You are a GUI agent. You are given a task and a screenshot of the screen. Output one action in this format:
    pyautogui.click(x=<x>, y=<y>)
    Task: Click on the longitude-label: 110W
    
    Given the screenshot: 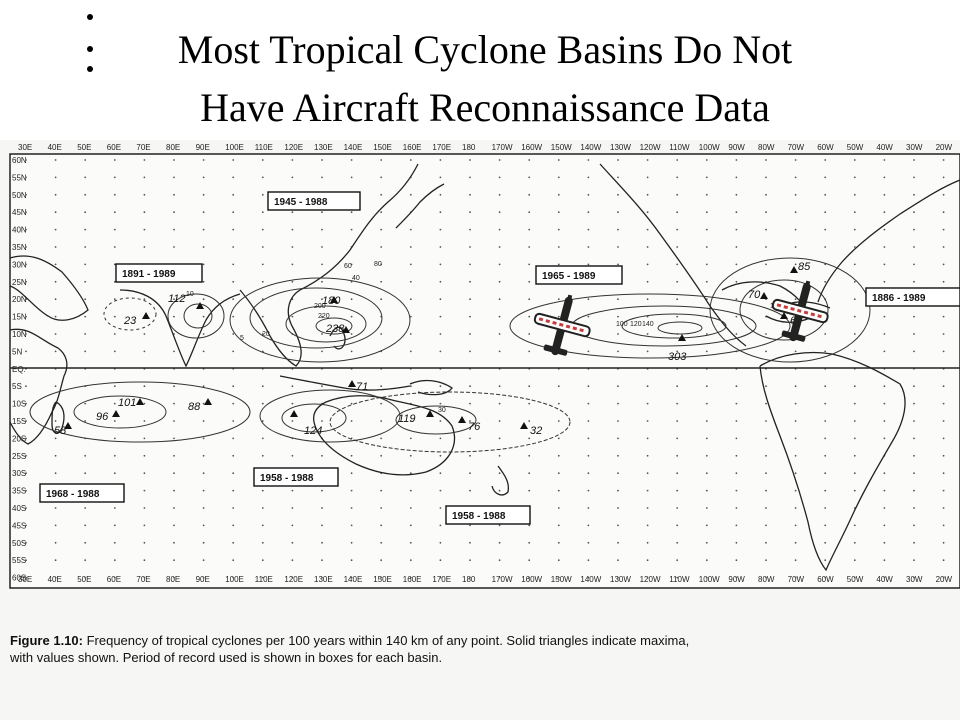 What is the action you would take?
    pyautogui.click(x=679, y=579)
    